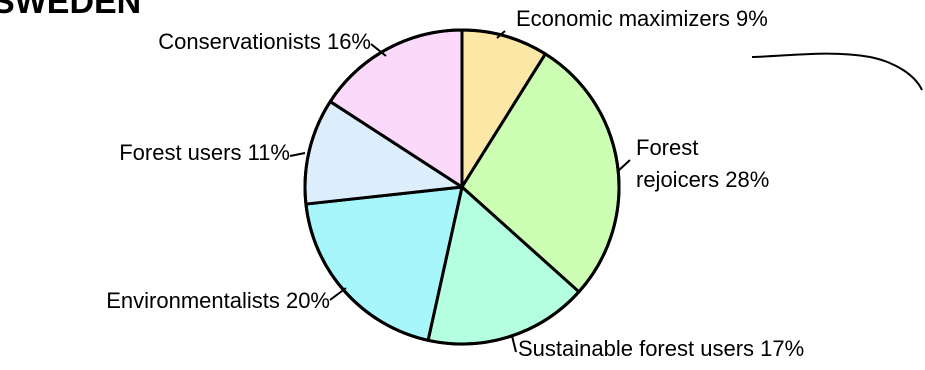  I want to click on slice-label-4: Environmentalists 20%, so click(218, 300).